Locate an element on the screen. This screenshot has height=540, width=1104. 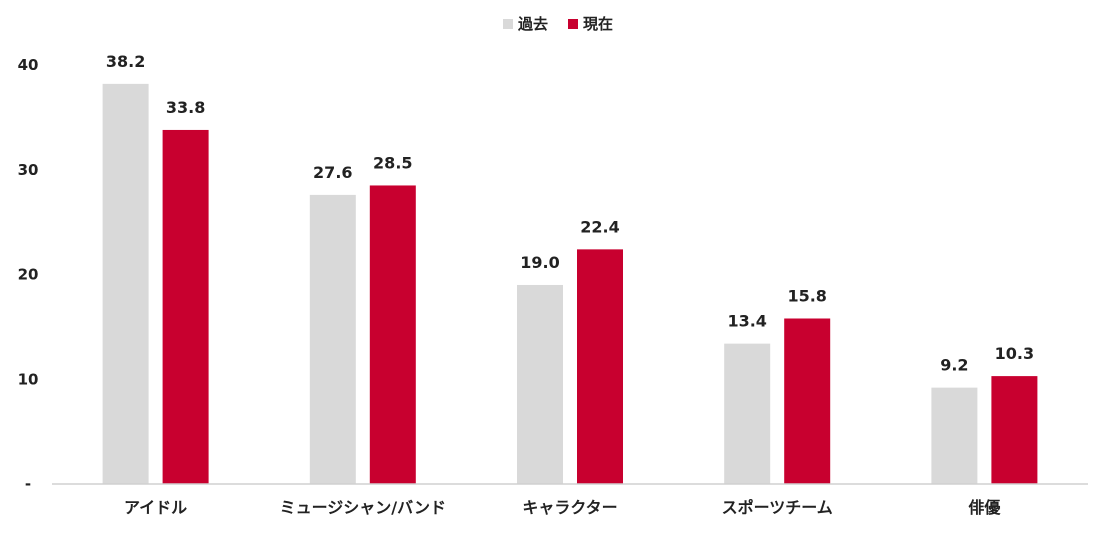
data-label: 38.2 is located at coordinates (125, 61).